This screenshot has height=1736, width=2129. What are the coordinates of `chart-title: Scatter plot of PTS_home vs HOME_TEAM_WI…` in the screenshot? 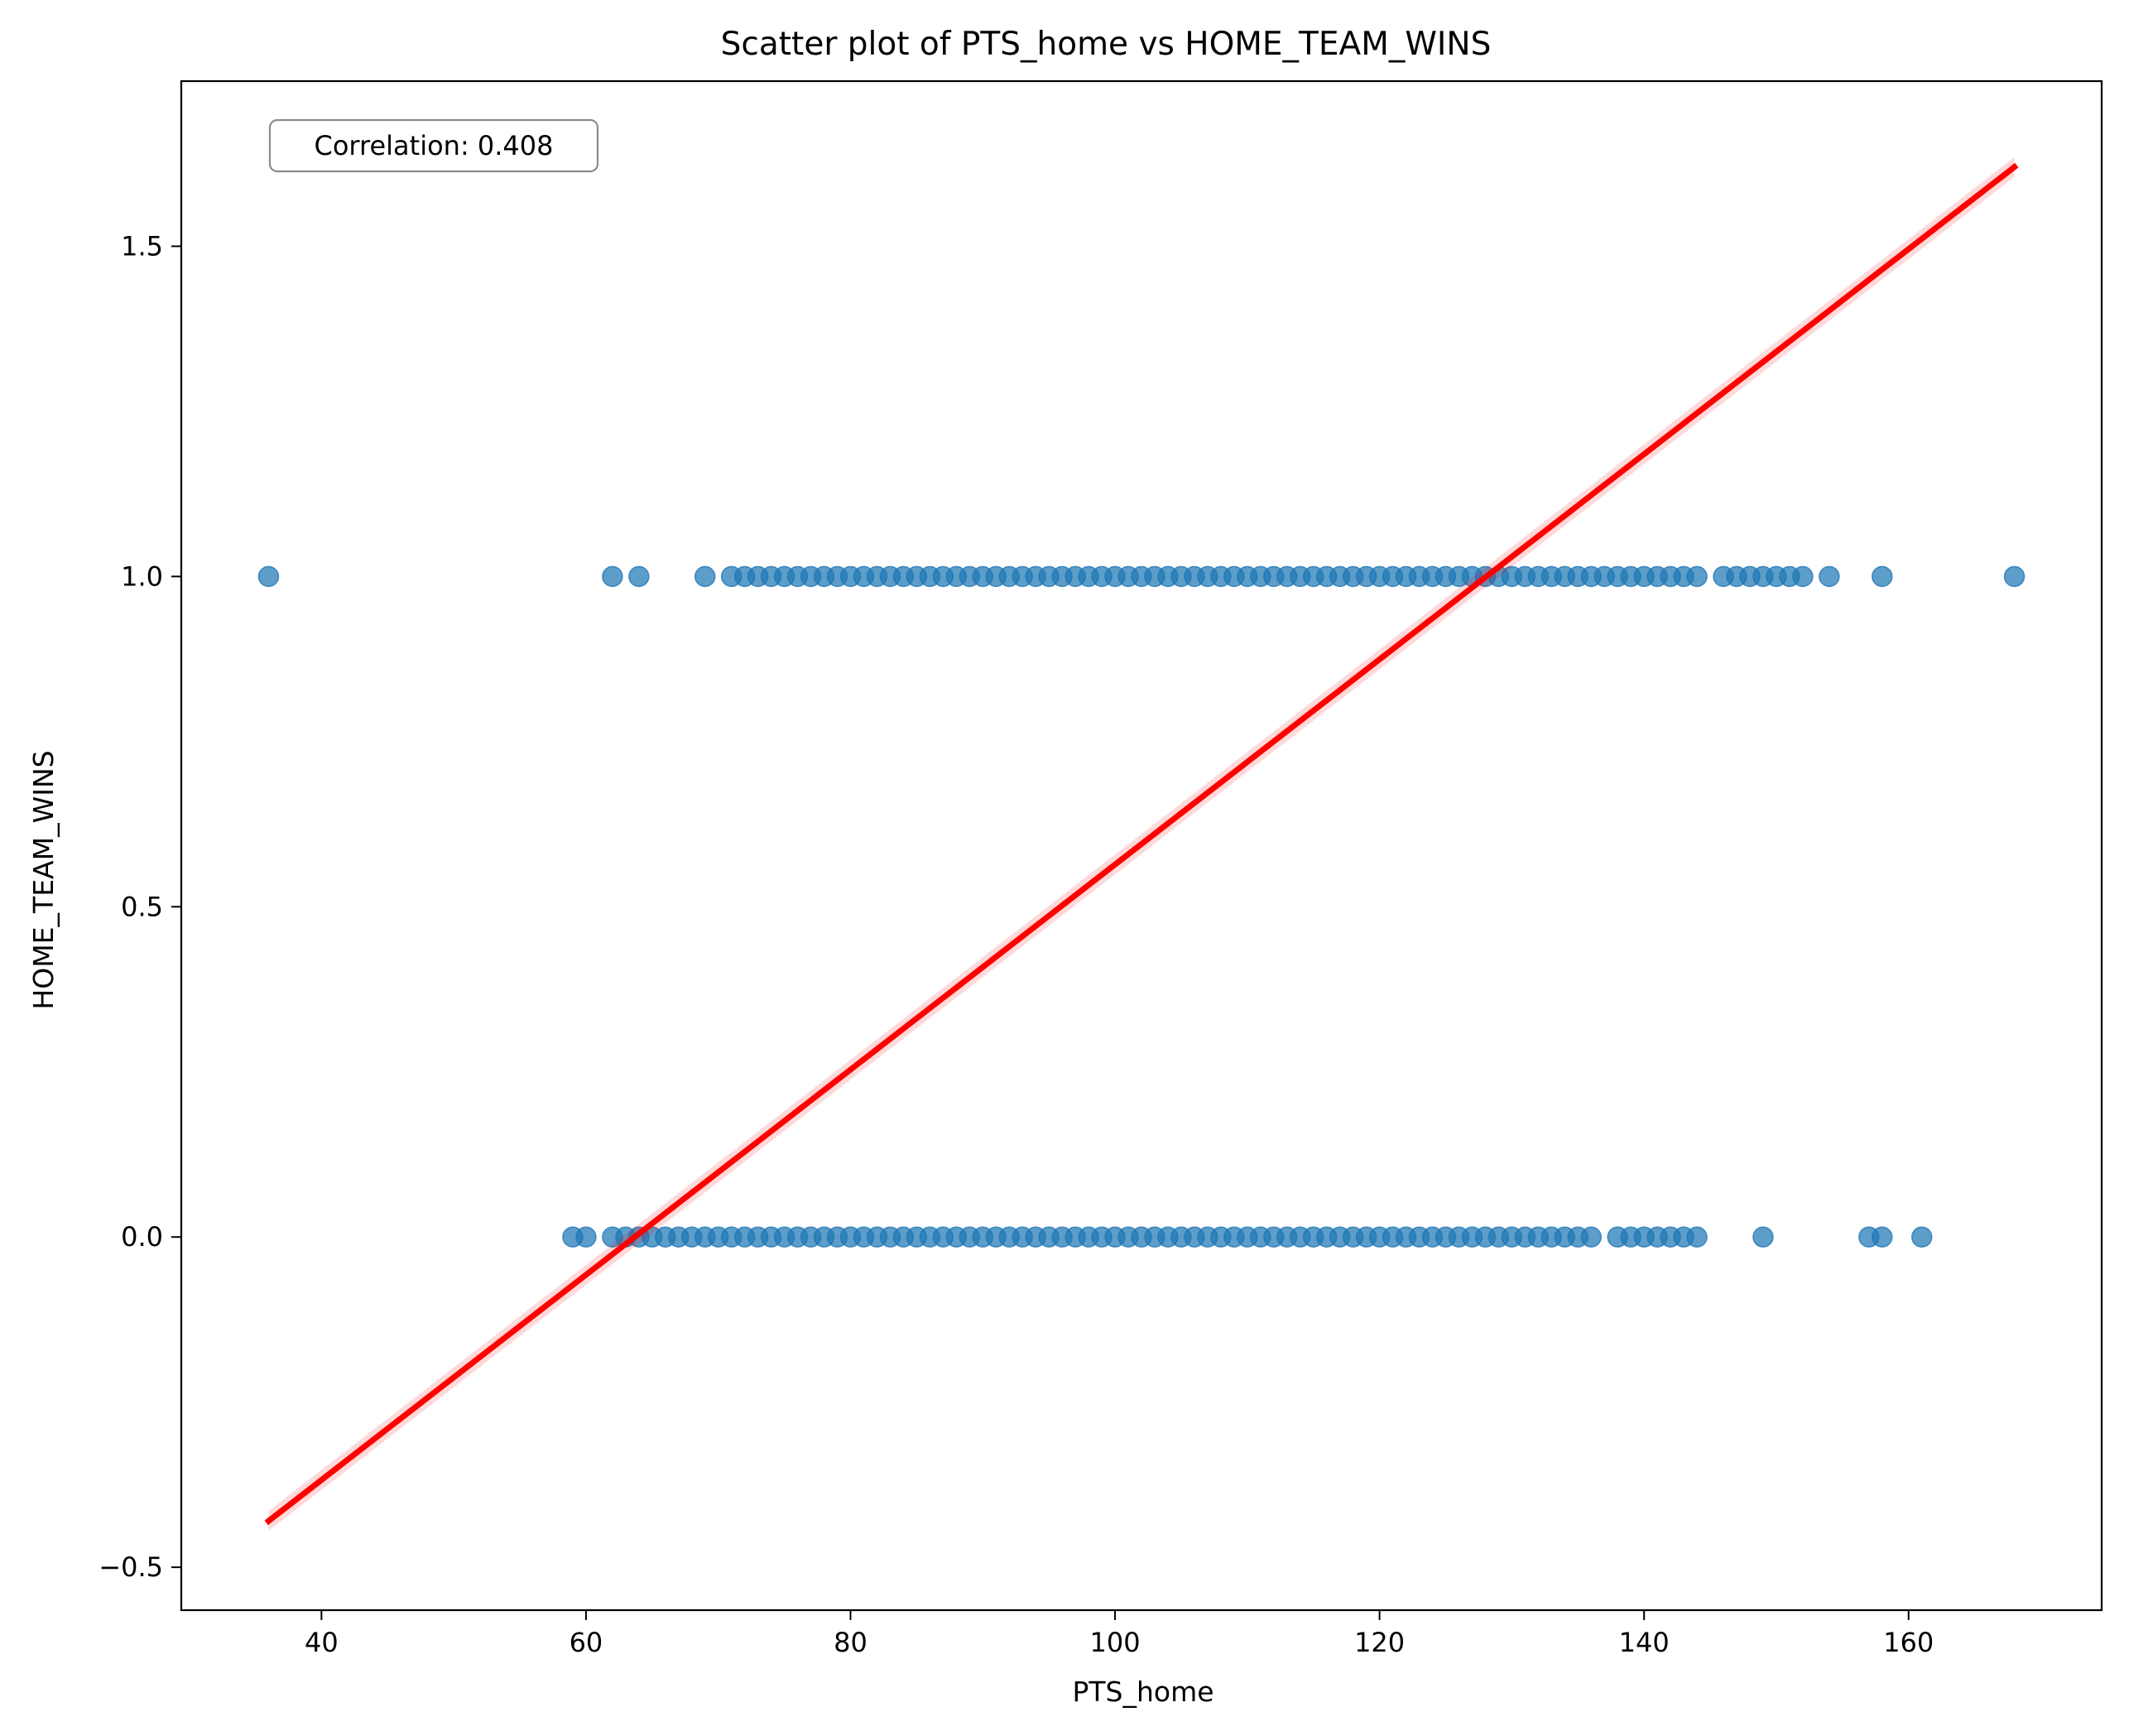 It's located at (1106, 44).